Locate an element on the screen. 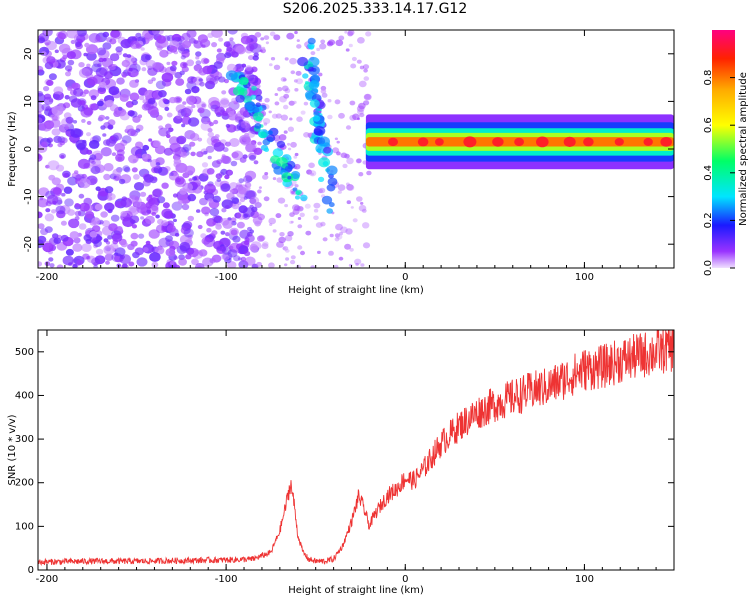 The image size is (750, 600). line-plot-y-tick-label: 100 is located at coordinates (24, 526).